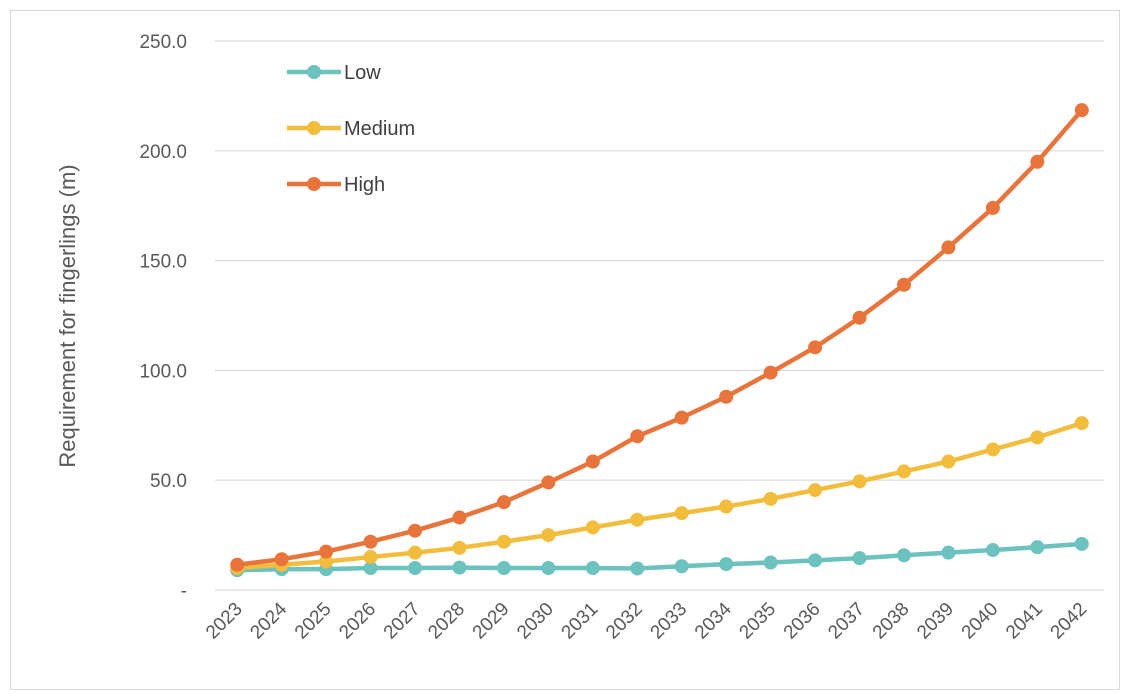 This screenshot has width=1125, height=693. I want to click on y-tick-label: -, so click(184, 591).